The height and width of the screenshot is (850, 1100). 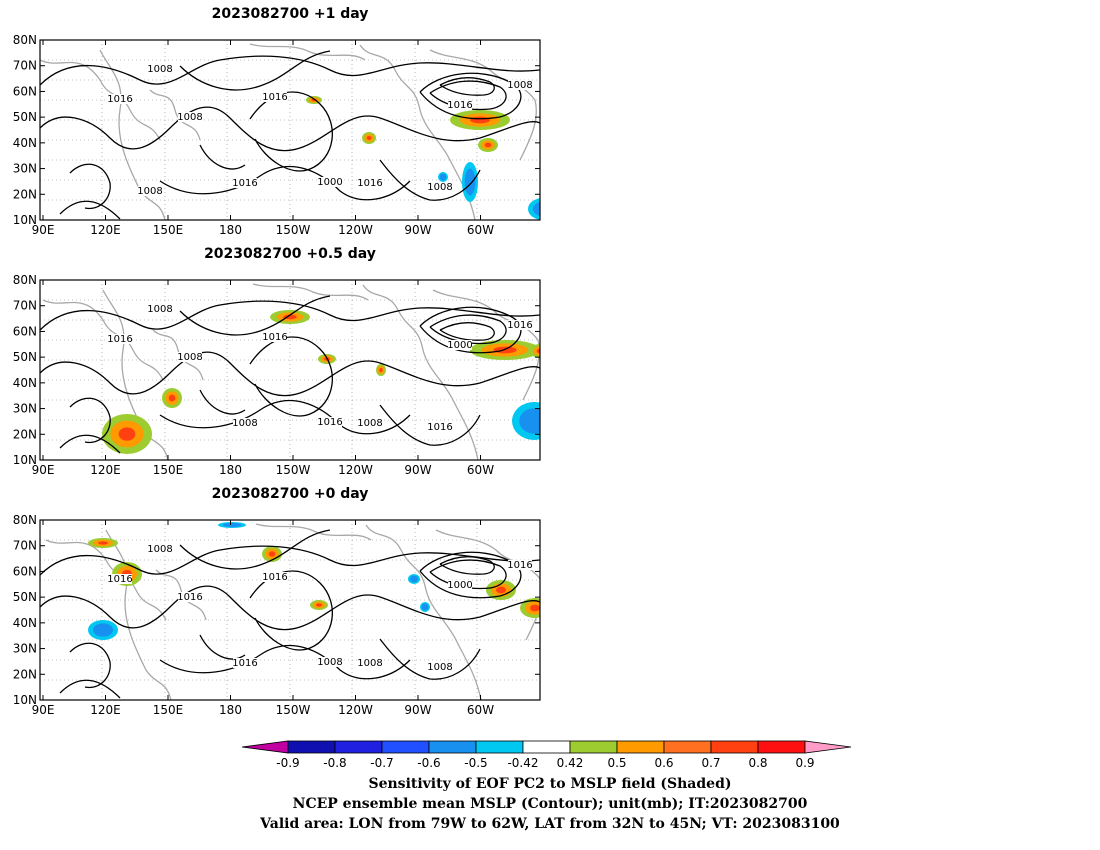 What do you see at coordinates (417, 470) in the screenshot?
I see `lon-tick-label: 90W` at bounding box center [417, 470].